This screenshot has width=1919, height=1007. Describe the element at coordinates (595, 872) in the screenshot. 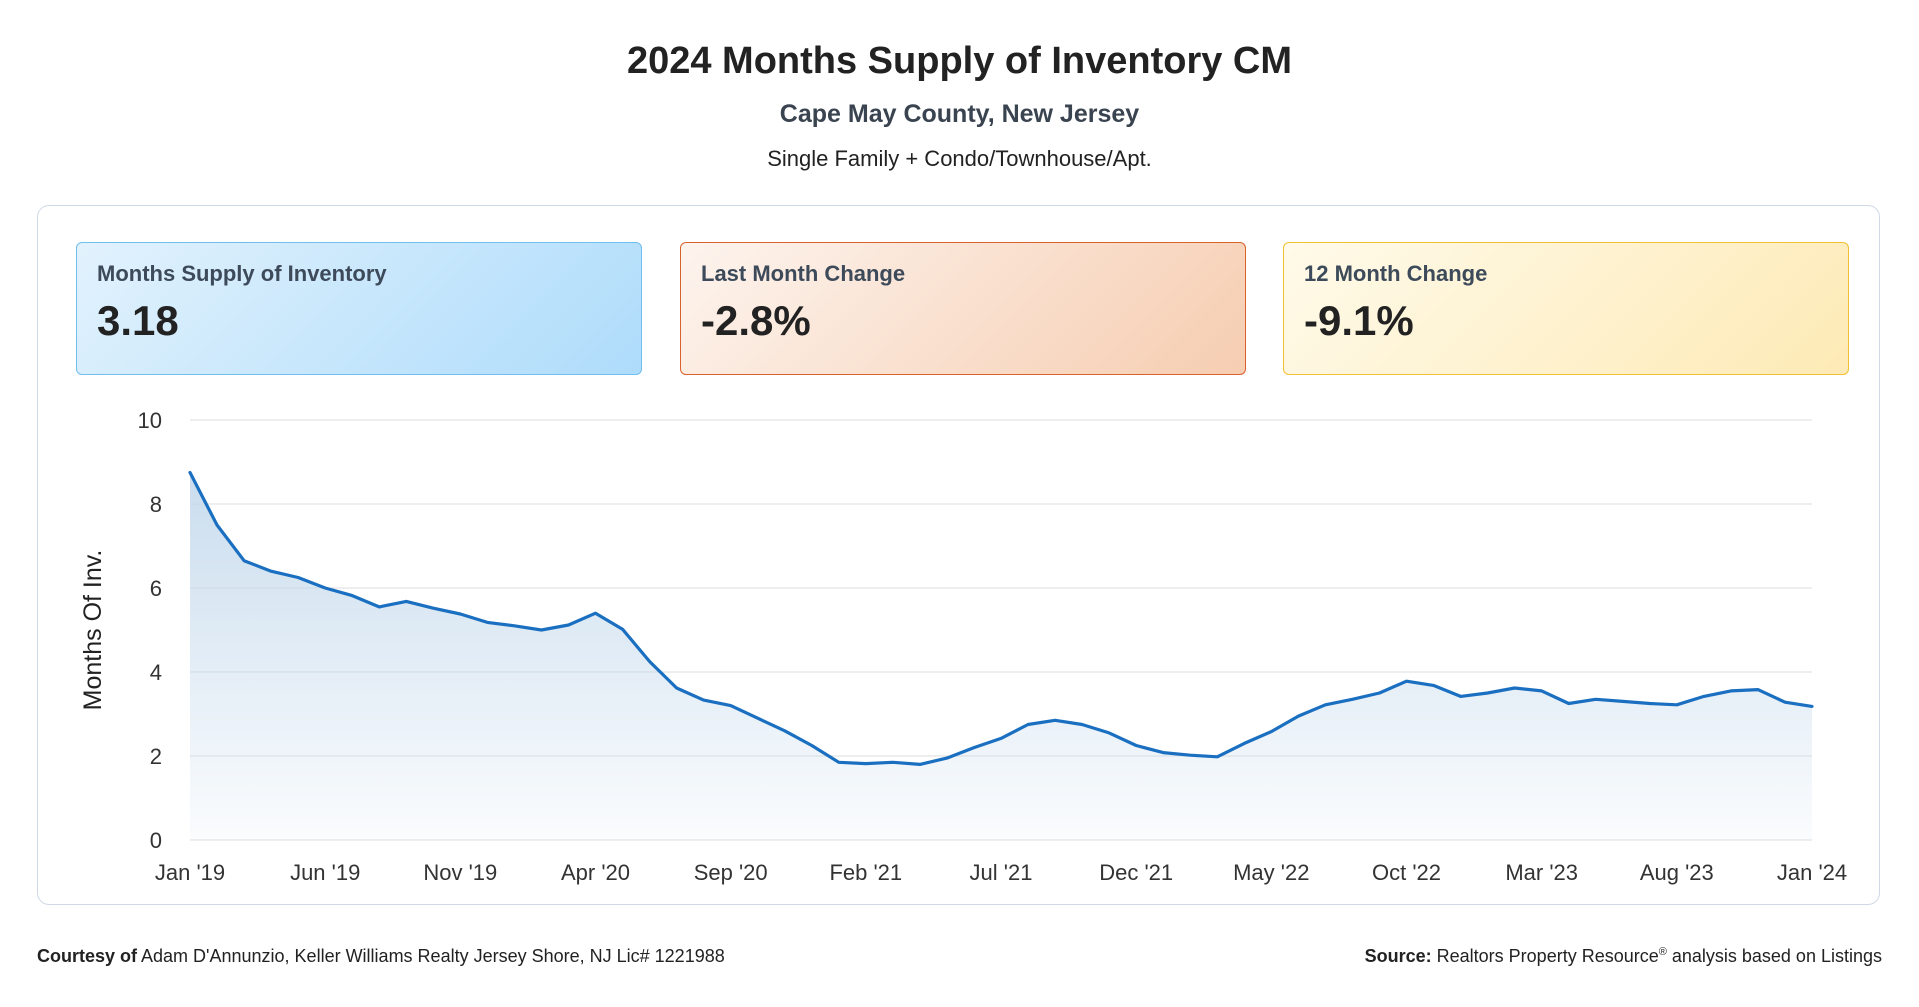

I see `x-tick-label: Apr '20` at that location.